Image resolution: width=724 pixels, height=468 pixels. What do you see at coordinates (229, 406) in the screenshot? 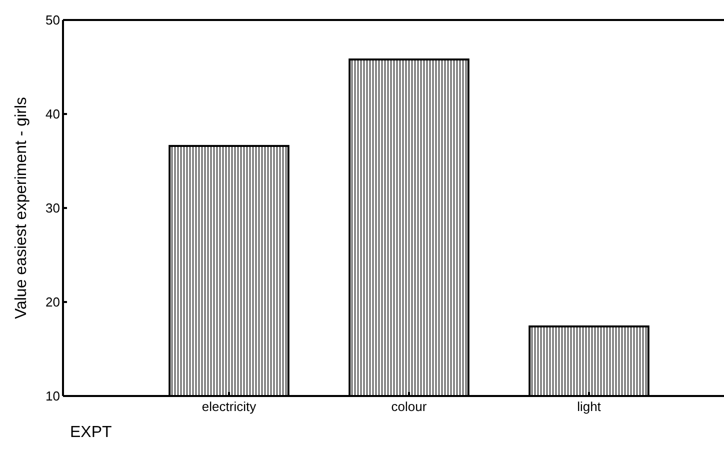
I see `x-tick-label: electricity` at bounding box center [229, 406].